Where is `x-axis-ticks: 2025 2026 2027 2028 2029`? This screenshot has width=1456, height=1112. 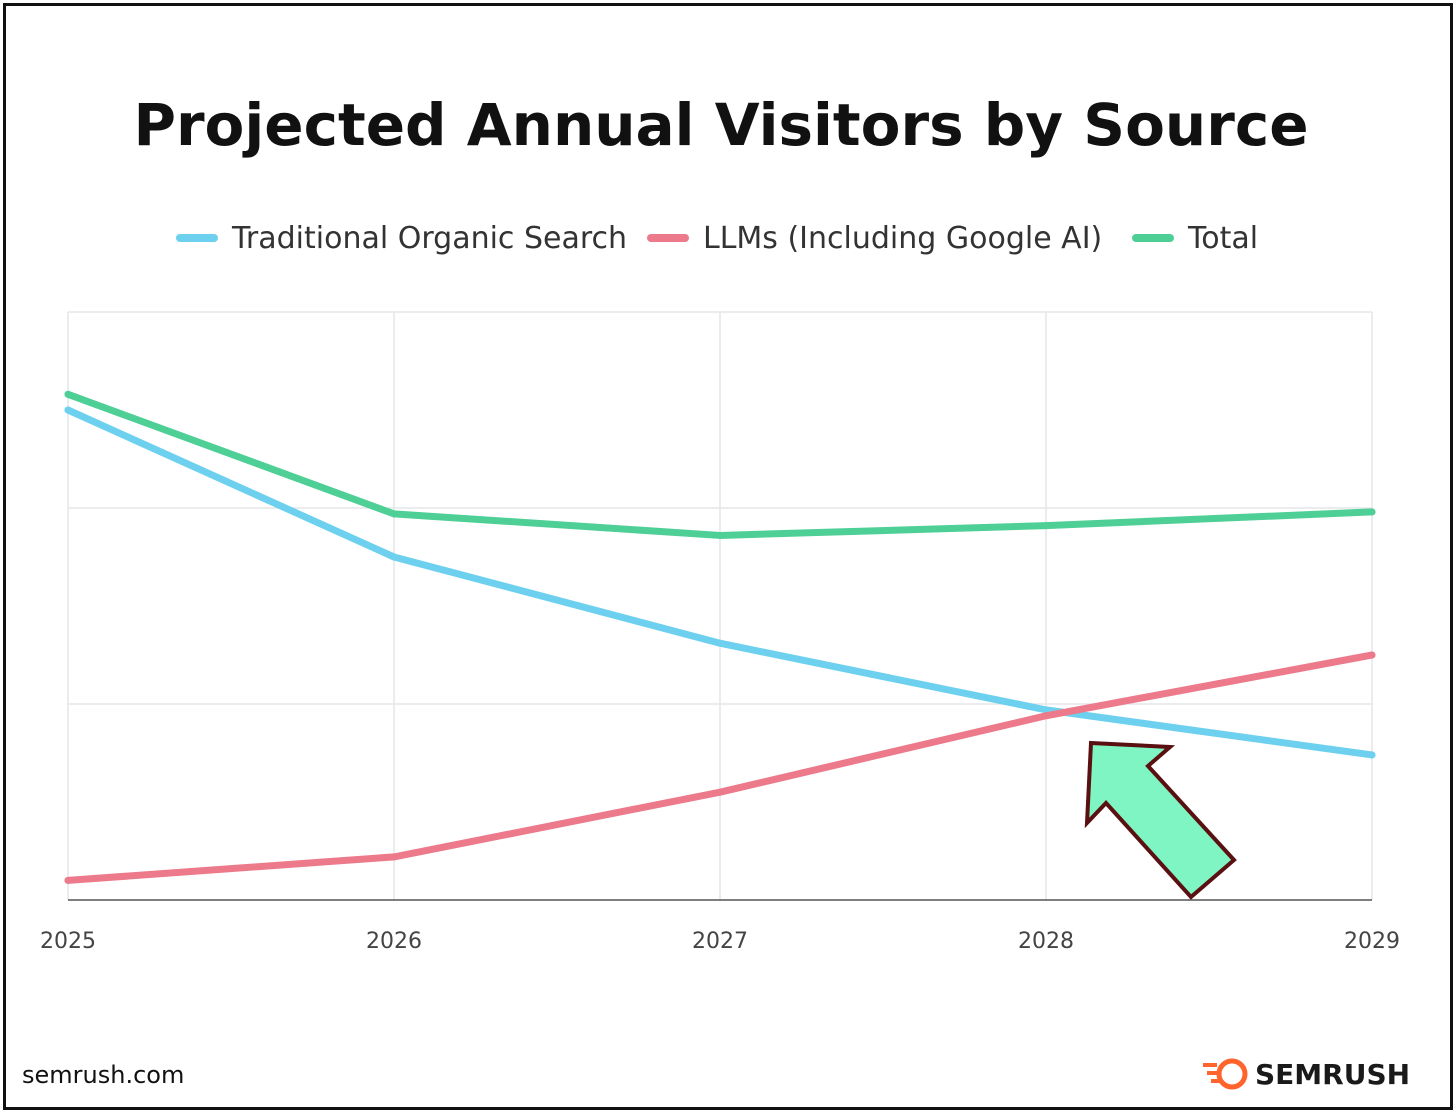
x-axis-ticks: 2025 2026 2027 2028 2029 is located at coordinates (720, 941).